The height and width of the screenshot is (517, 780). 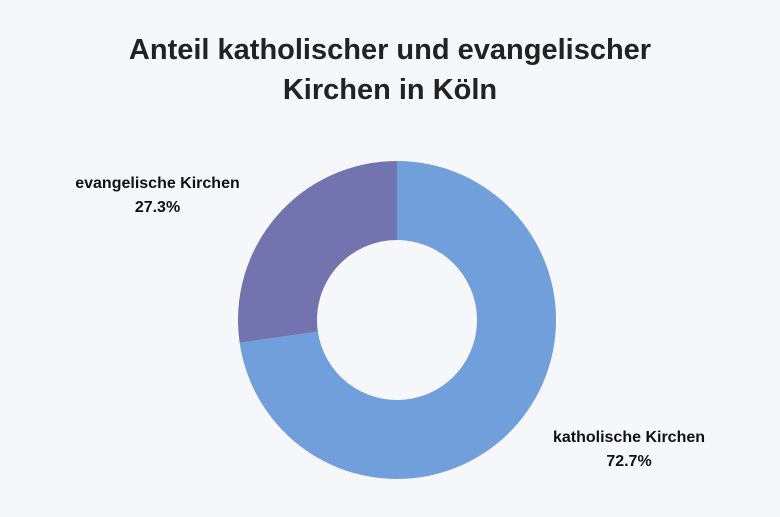 I want to click on chart-title-line-1: Anteil katholischer und evangelischer, so click(x=390, y=50).